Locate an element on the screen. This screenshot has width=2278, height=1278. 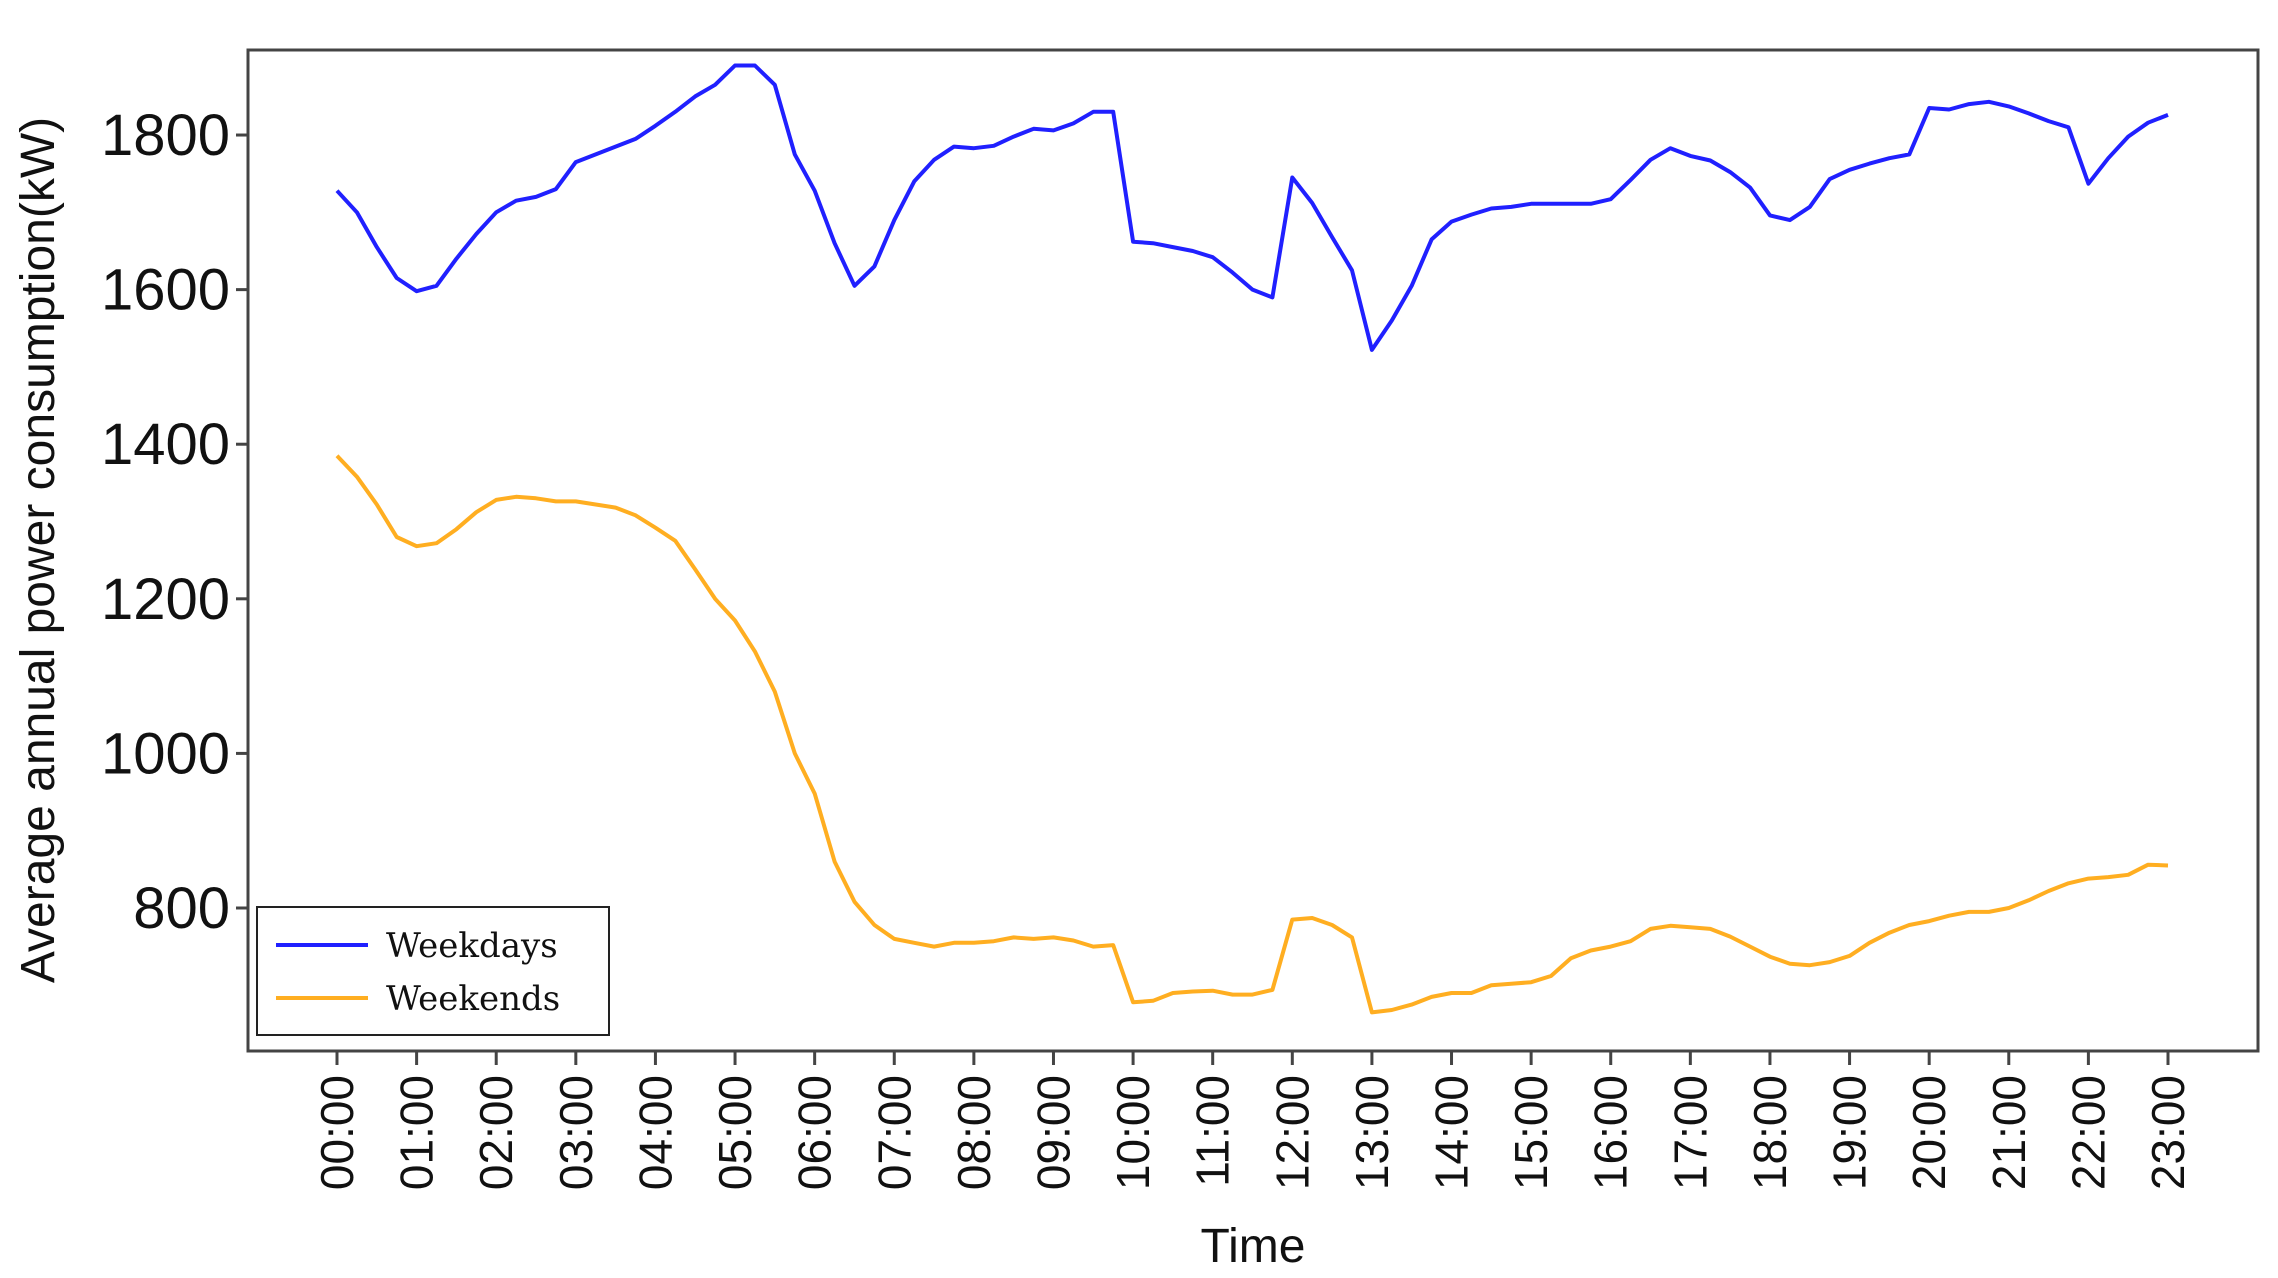
x-tick-label: 13:00 is located at coordinates (1372, 1132).